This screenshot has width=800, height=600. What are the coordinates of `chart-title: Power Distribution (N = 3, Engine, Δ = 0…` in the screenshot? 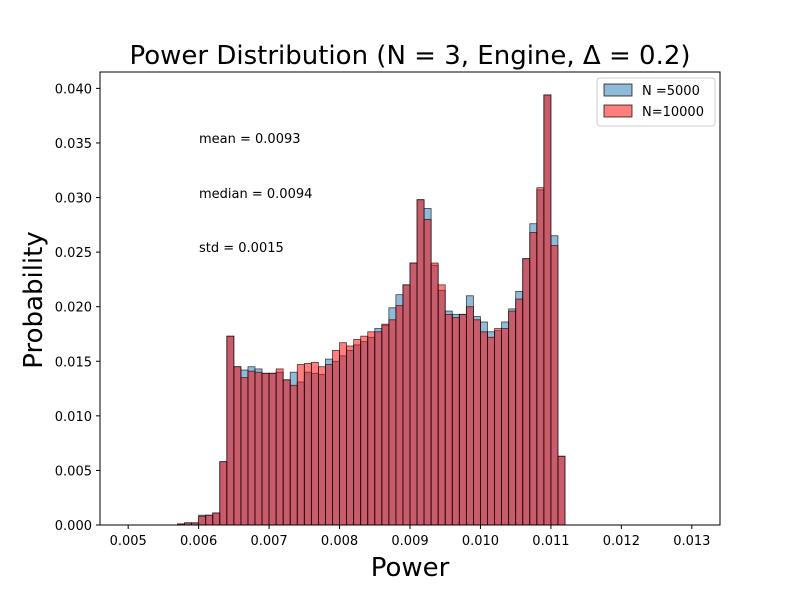 It's located at (409, 56).